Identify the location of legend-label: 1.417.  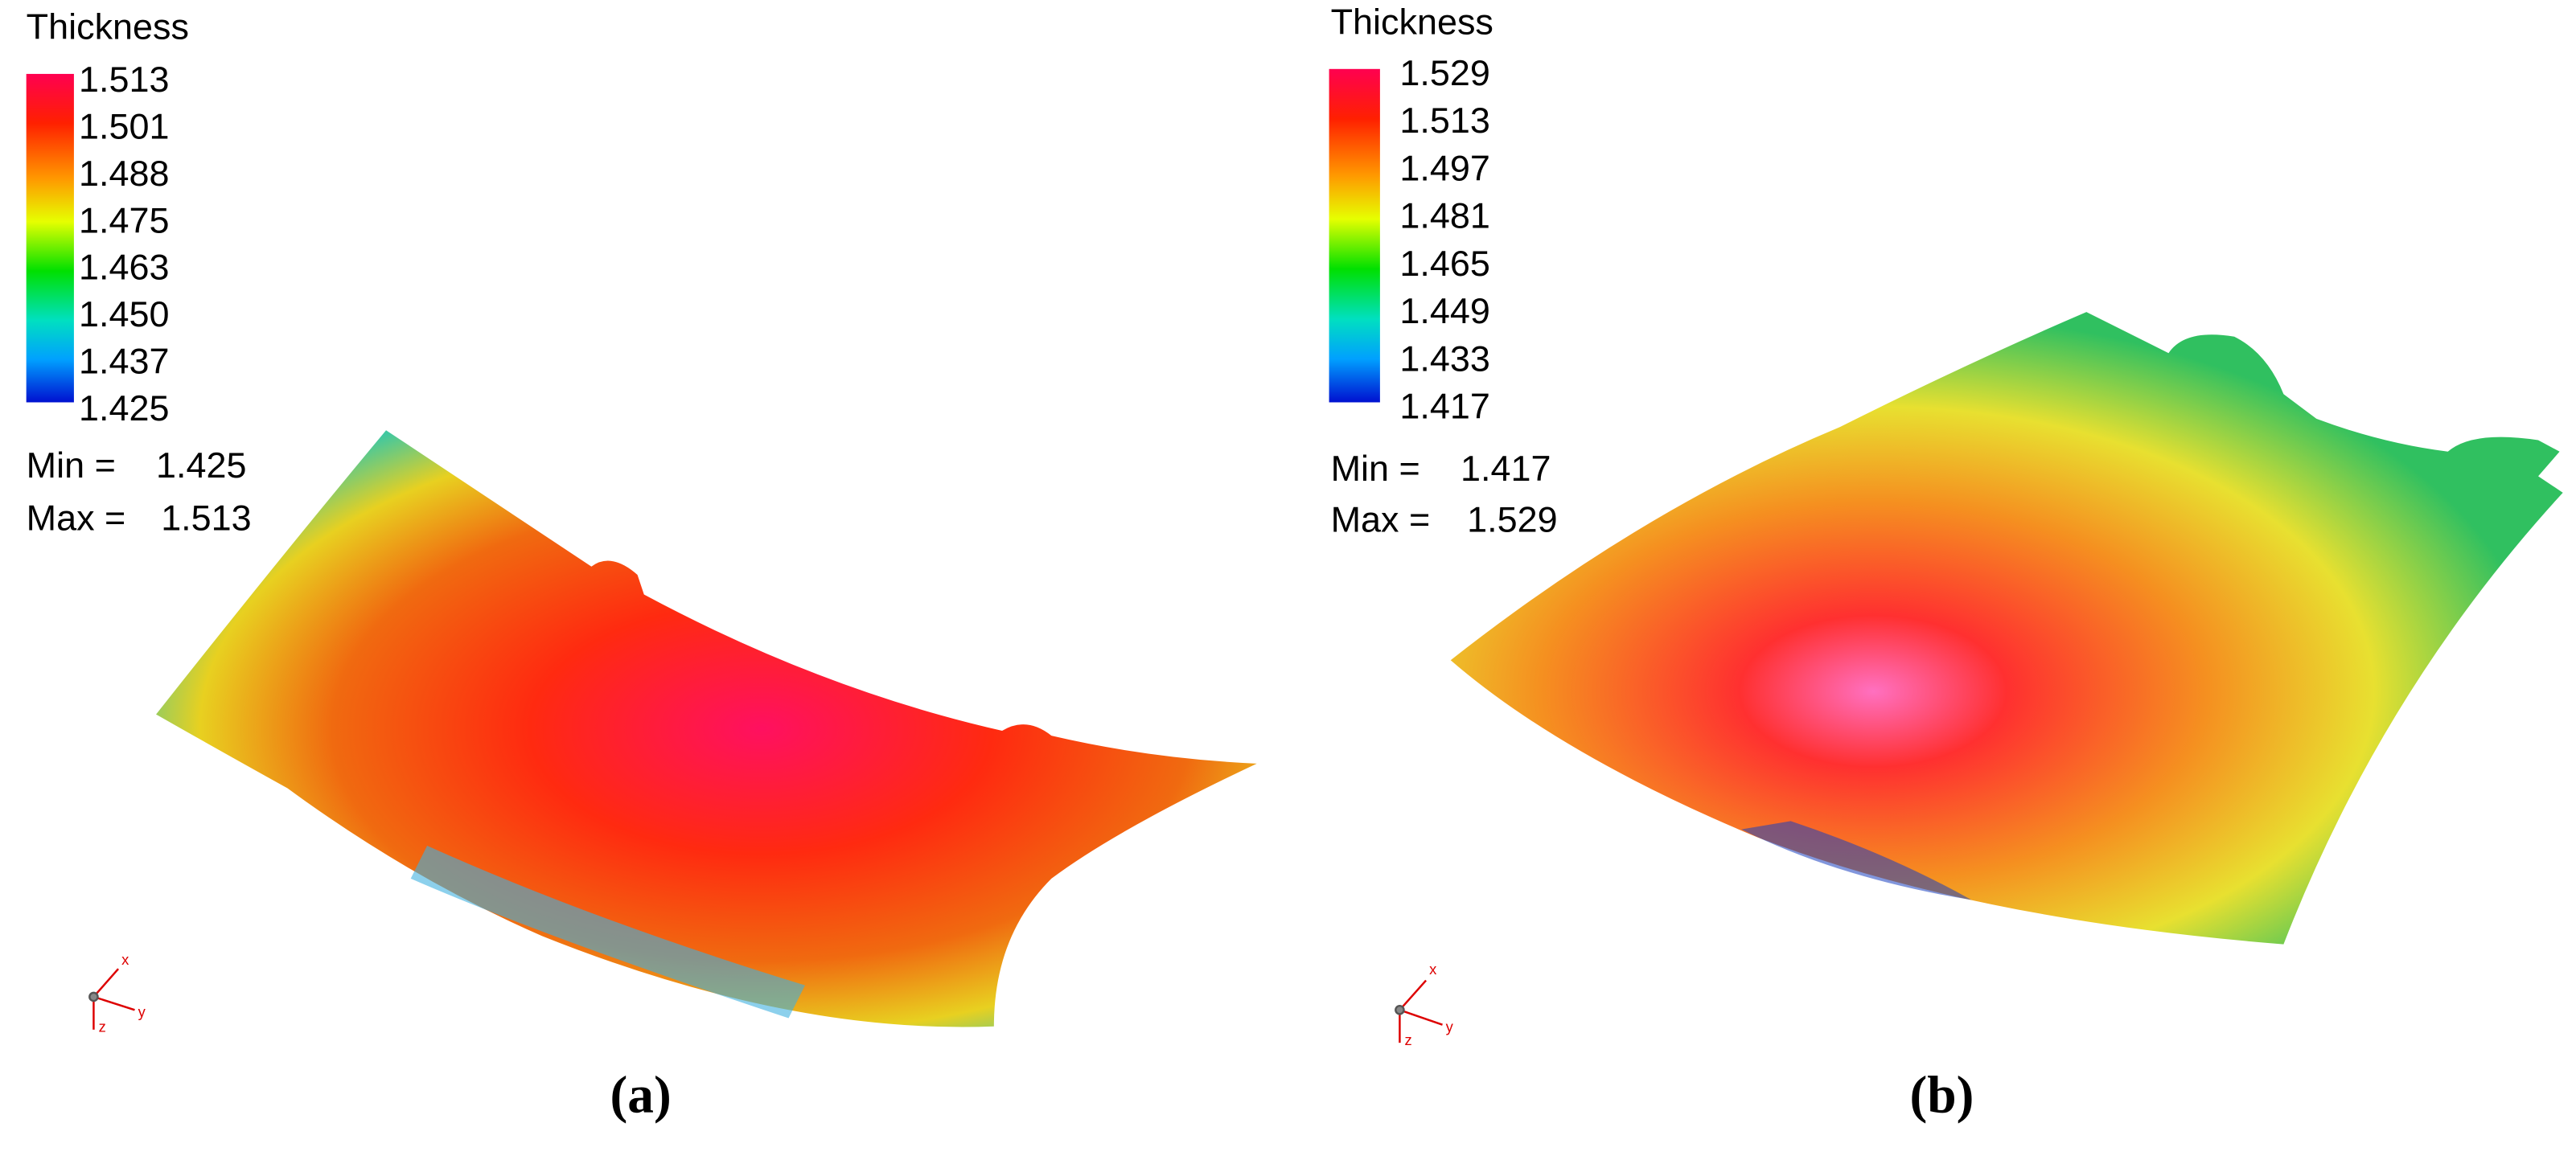
(1444, 407).